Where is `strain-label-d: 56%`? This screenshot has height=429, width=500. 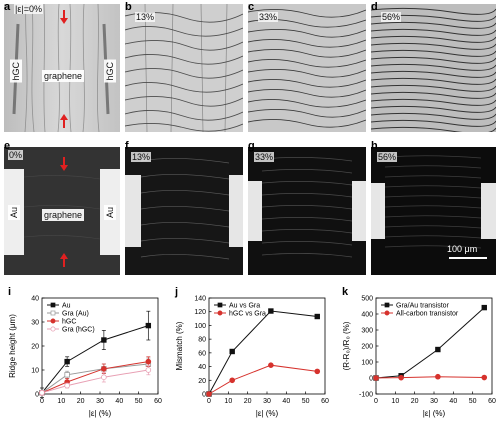 strain-label-d: 56% is located at coordinates (391, 17).